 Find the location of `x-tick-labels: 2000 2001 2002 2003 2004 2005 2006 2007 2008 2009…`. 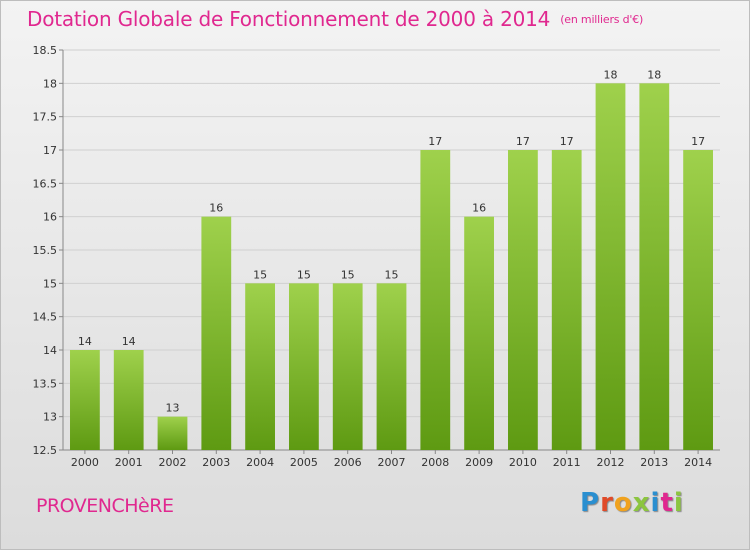

x-tick-labels: 2000 2001 2002 2003 2004 2005 2006 2007 2008 2009… is located at coordinates (391, 459).